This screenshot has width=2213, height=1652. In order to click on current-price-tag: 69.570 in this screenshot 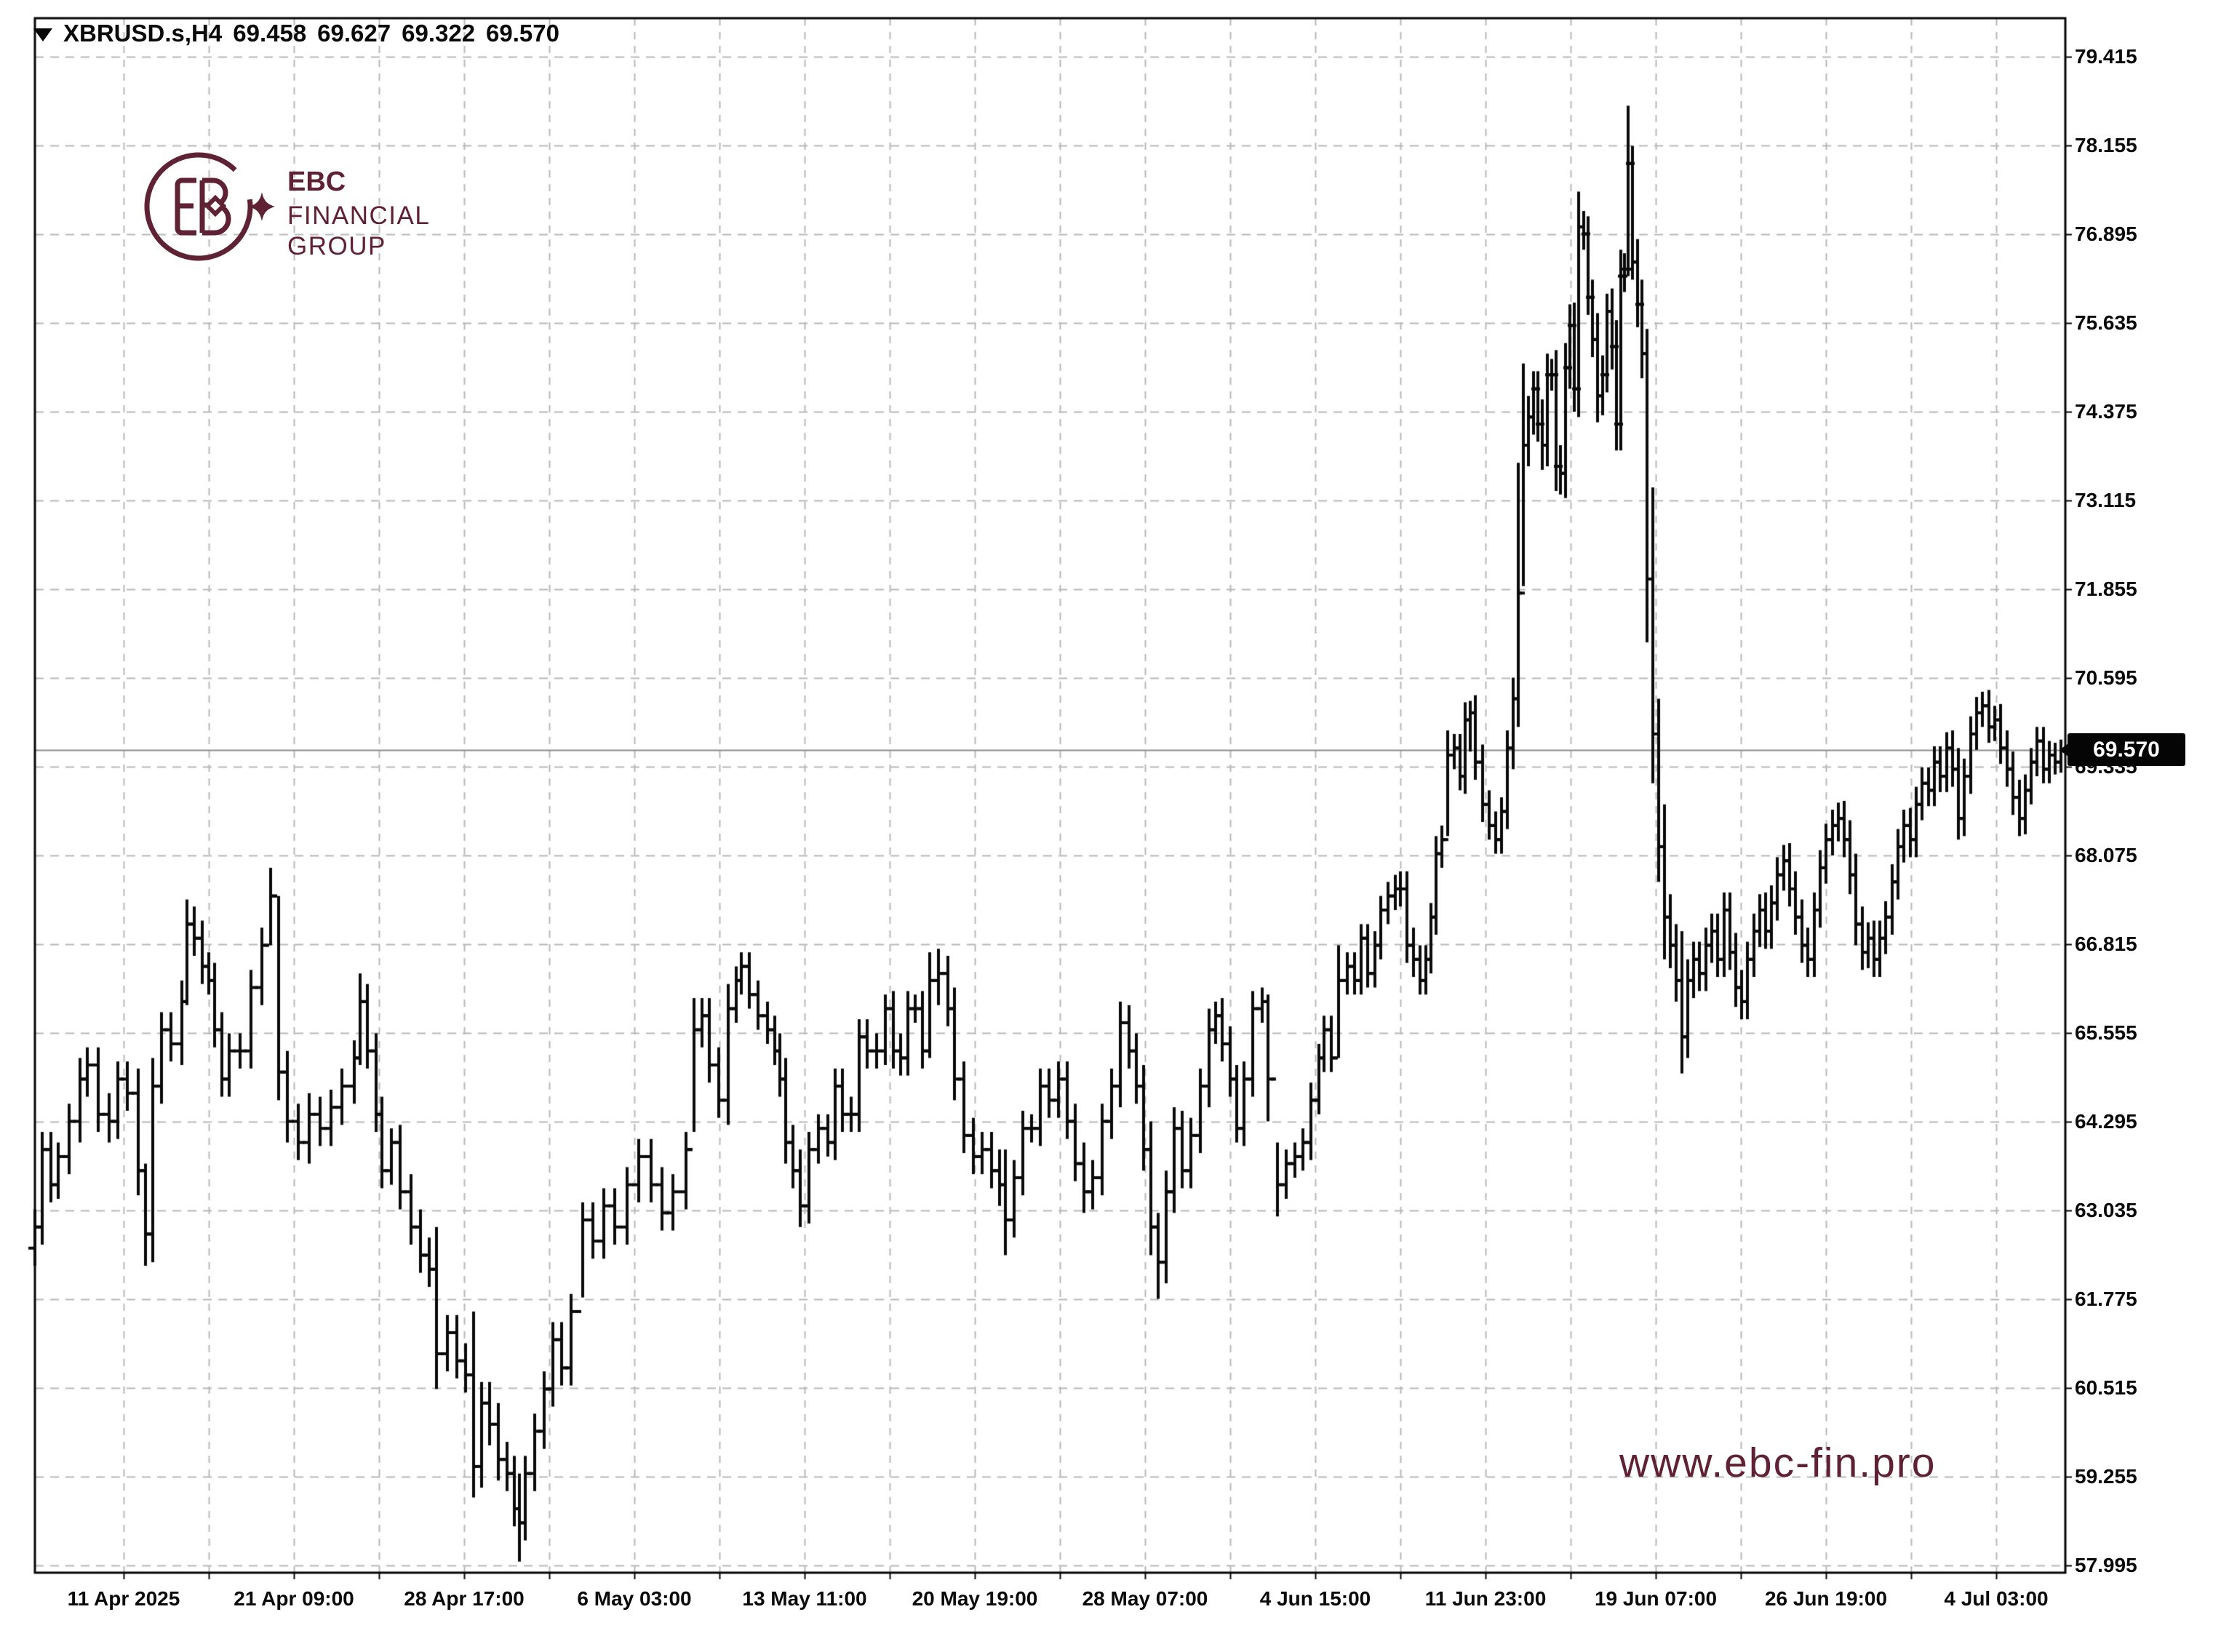, I will do `click(2122, 750)`.